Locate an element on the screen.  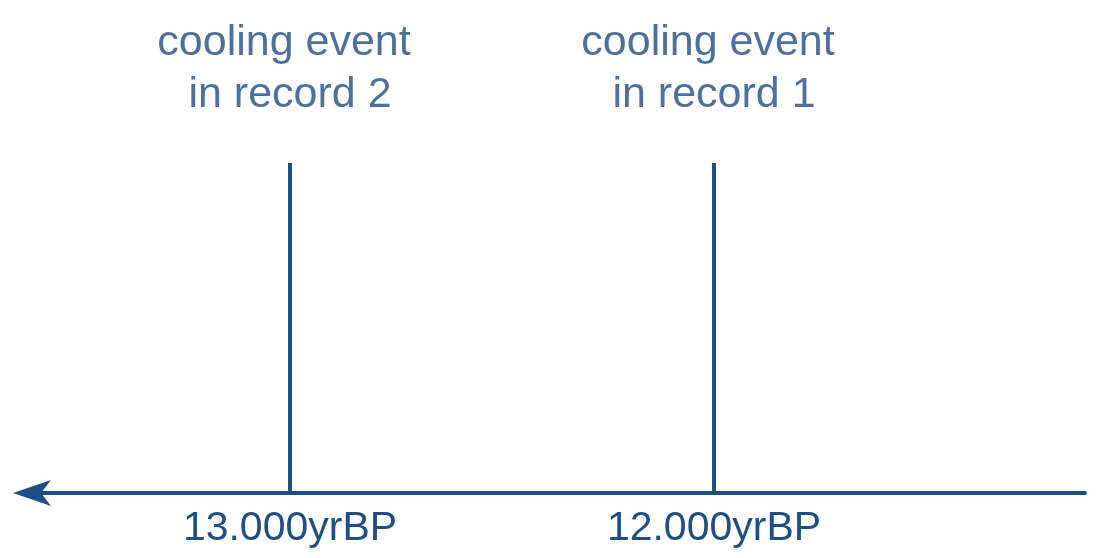
annotation: cooling event in record 1 is located at coordinates (714, 66).